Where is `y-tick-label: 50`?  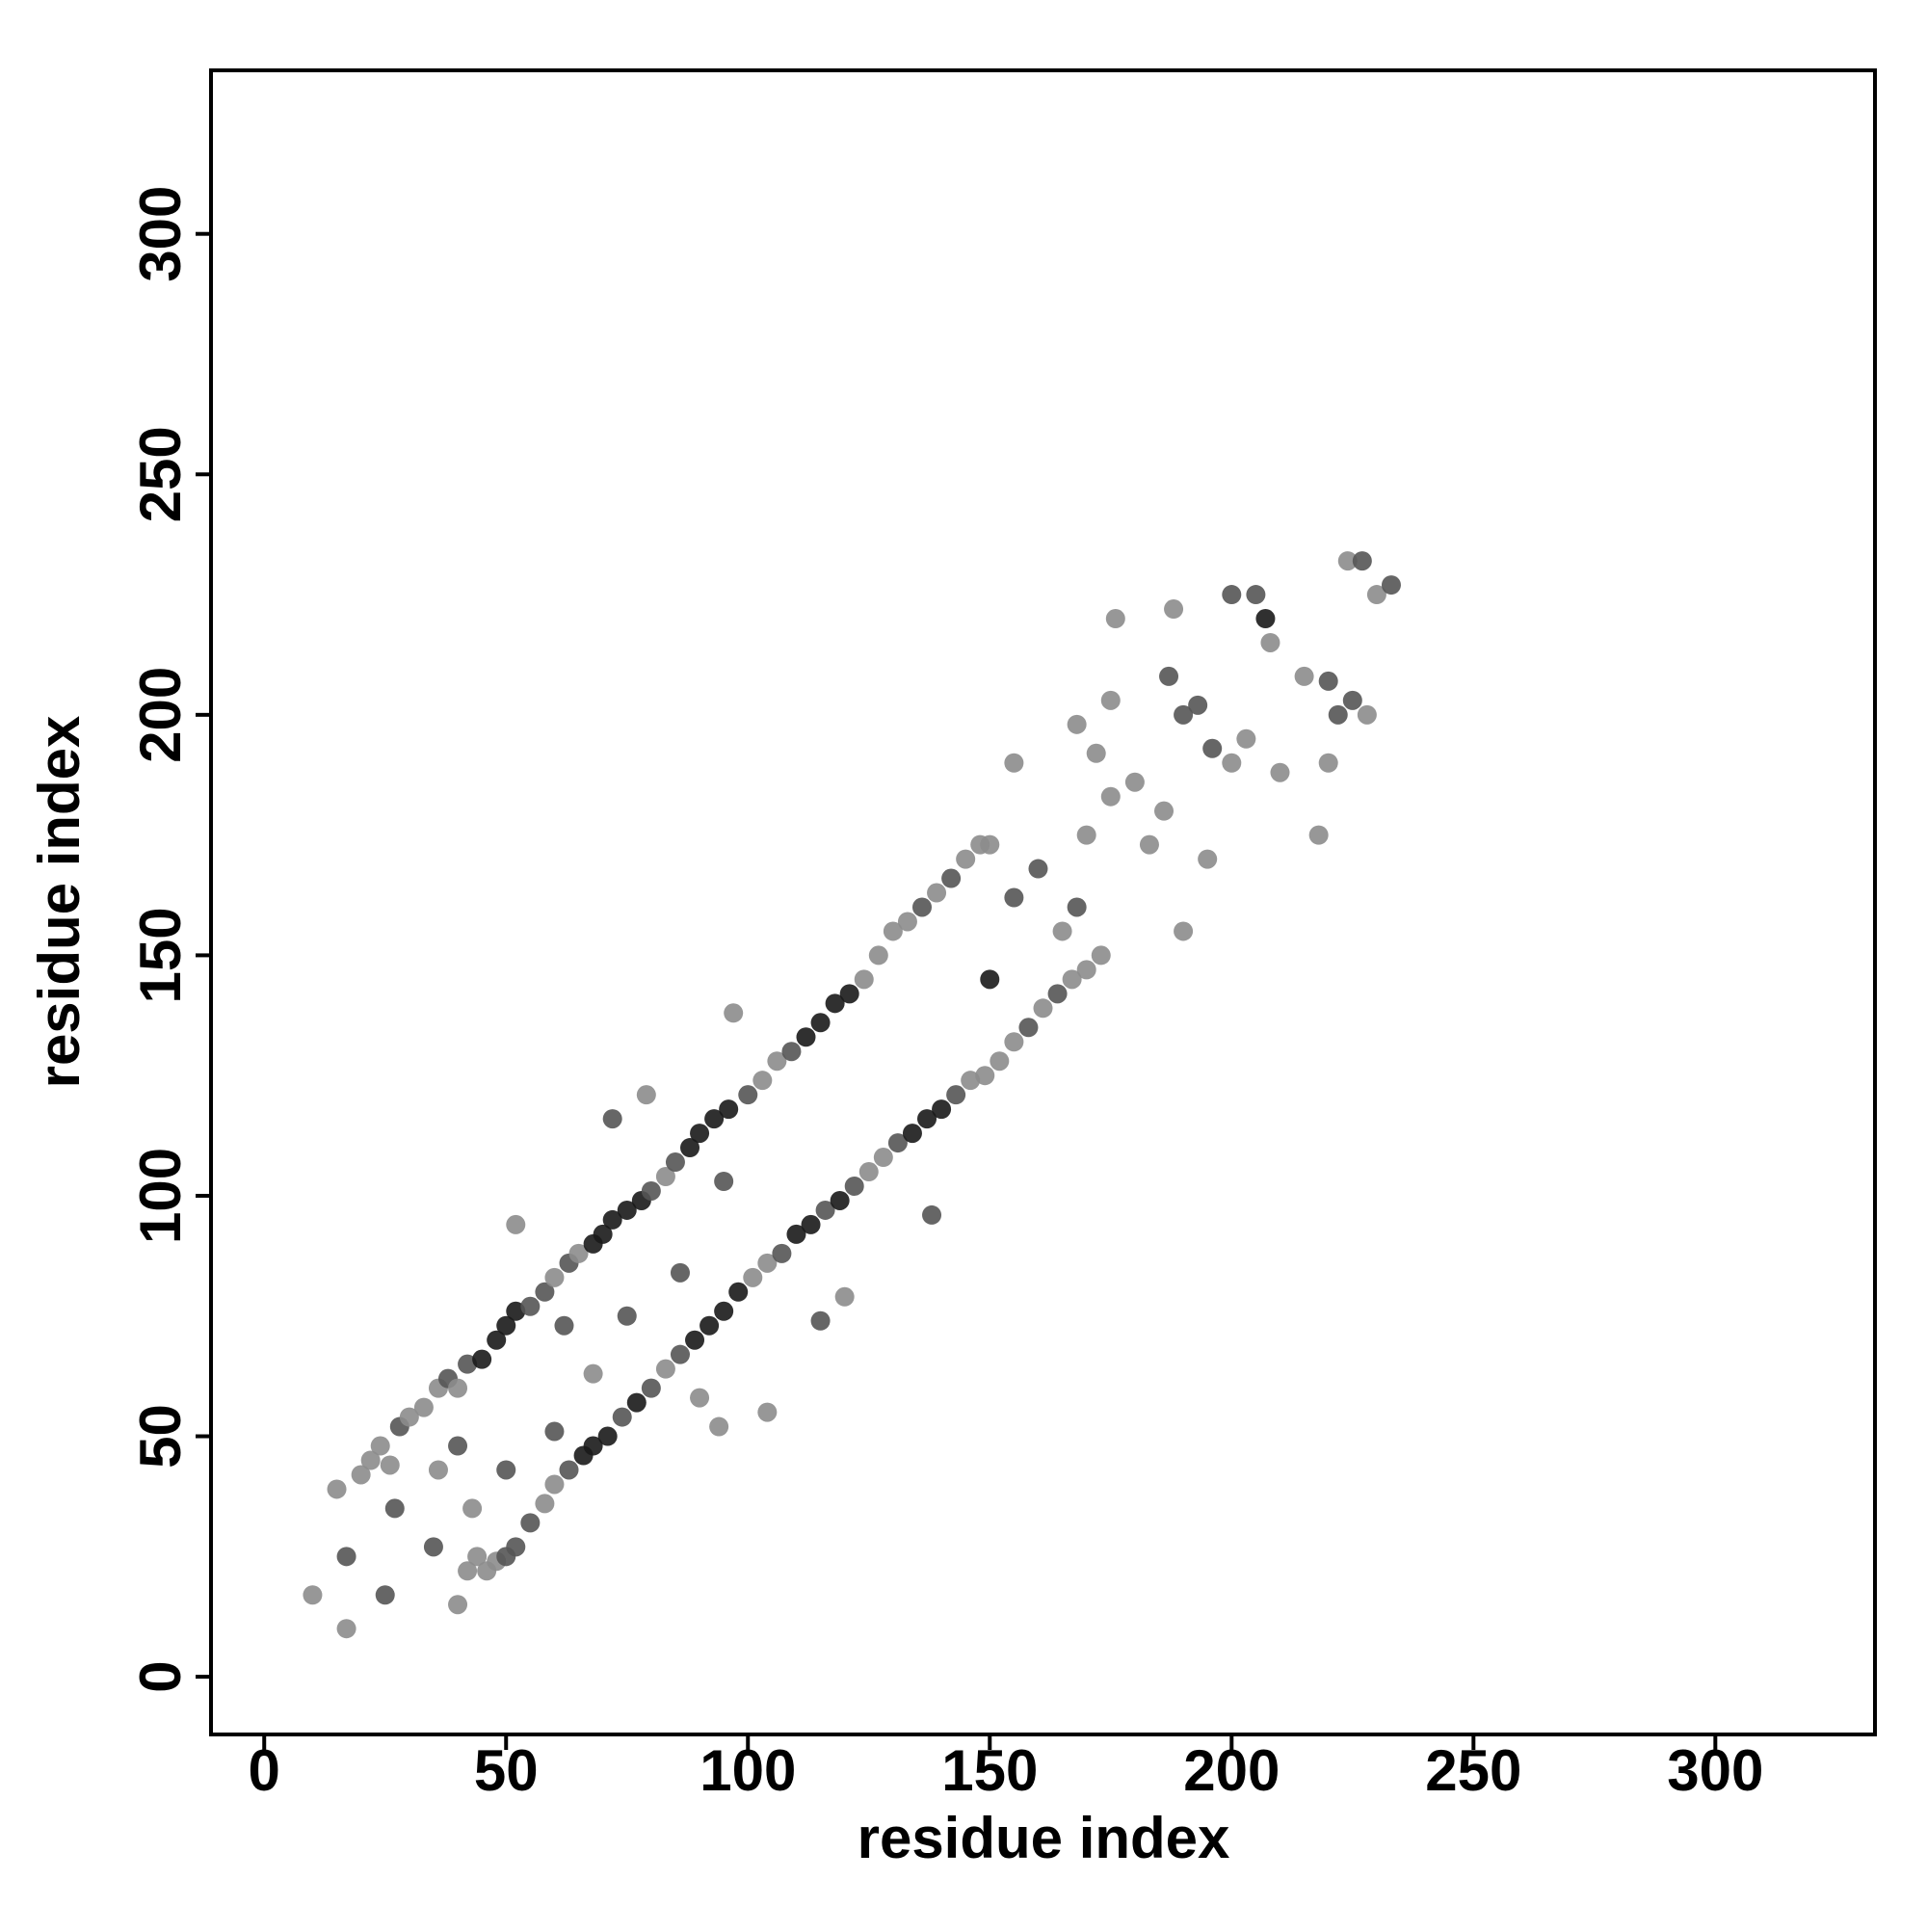 y-tick-label: 50 is located at coordinates (160, 1436).